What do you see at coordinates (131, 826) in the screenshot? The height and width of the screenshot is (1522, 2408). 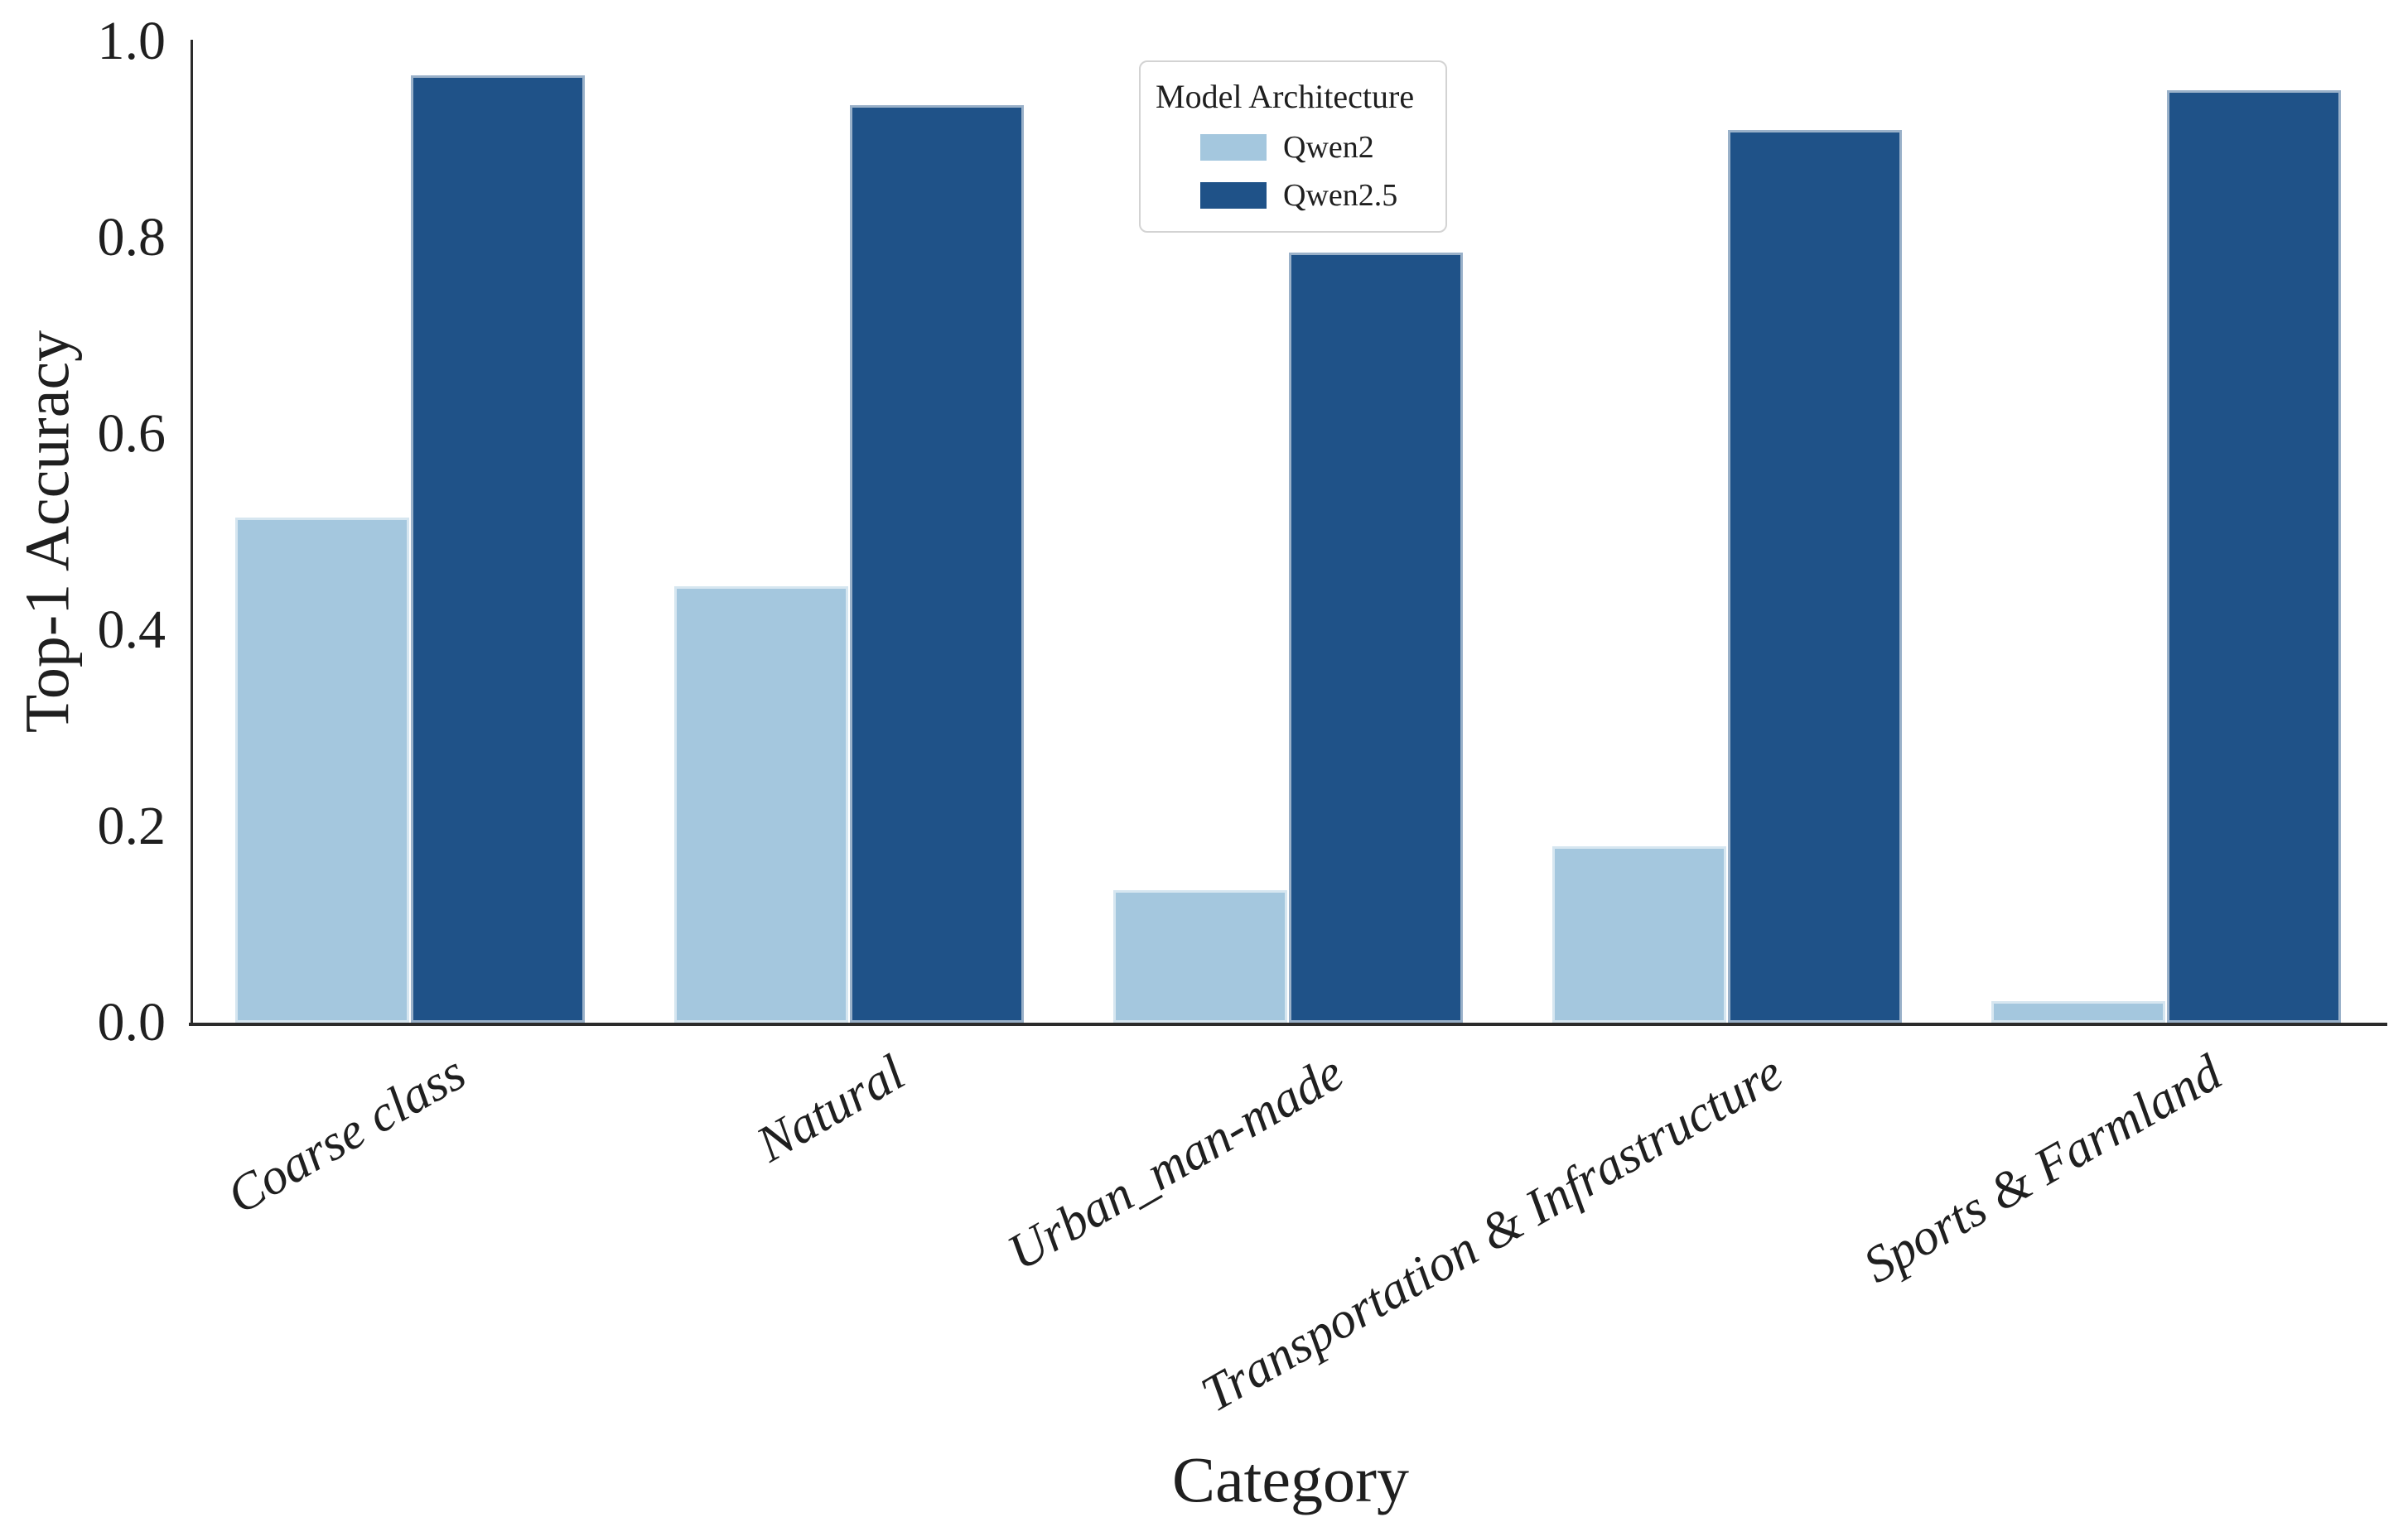 I see `y-tick-label-0.2: 0.2` at bounding box center [131, 826].